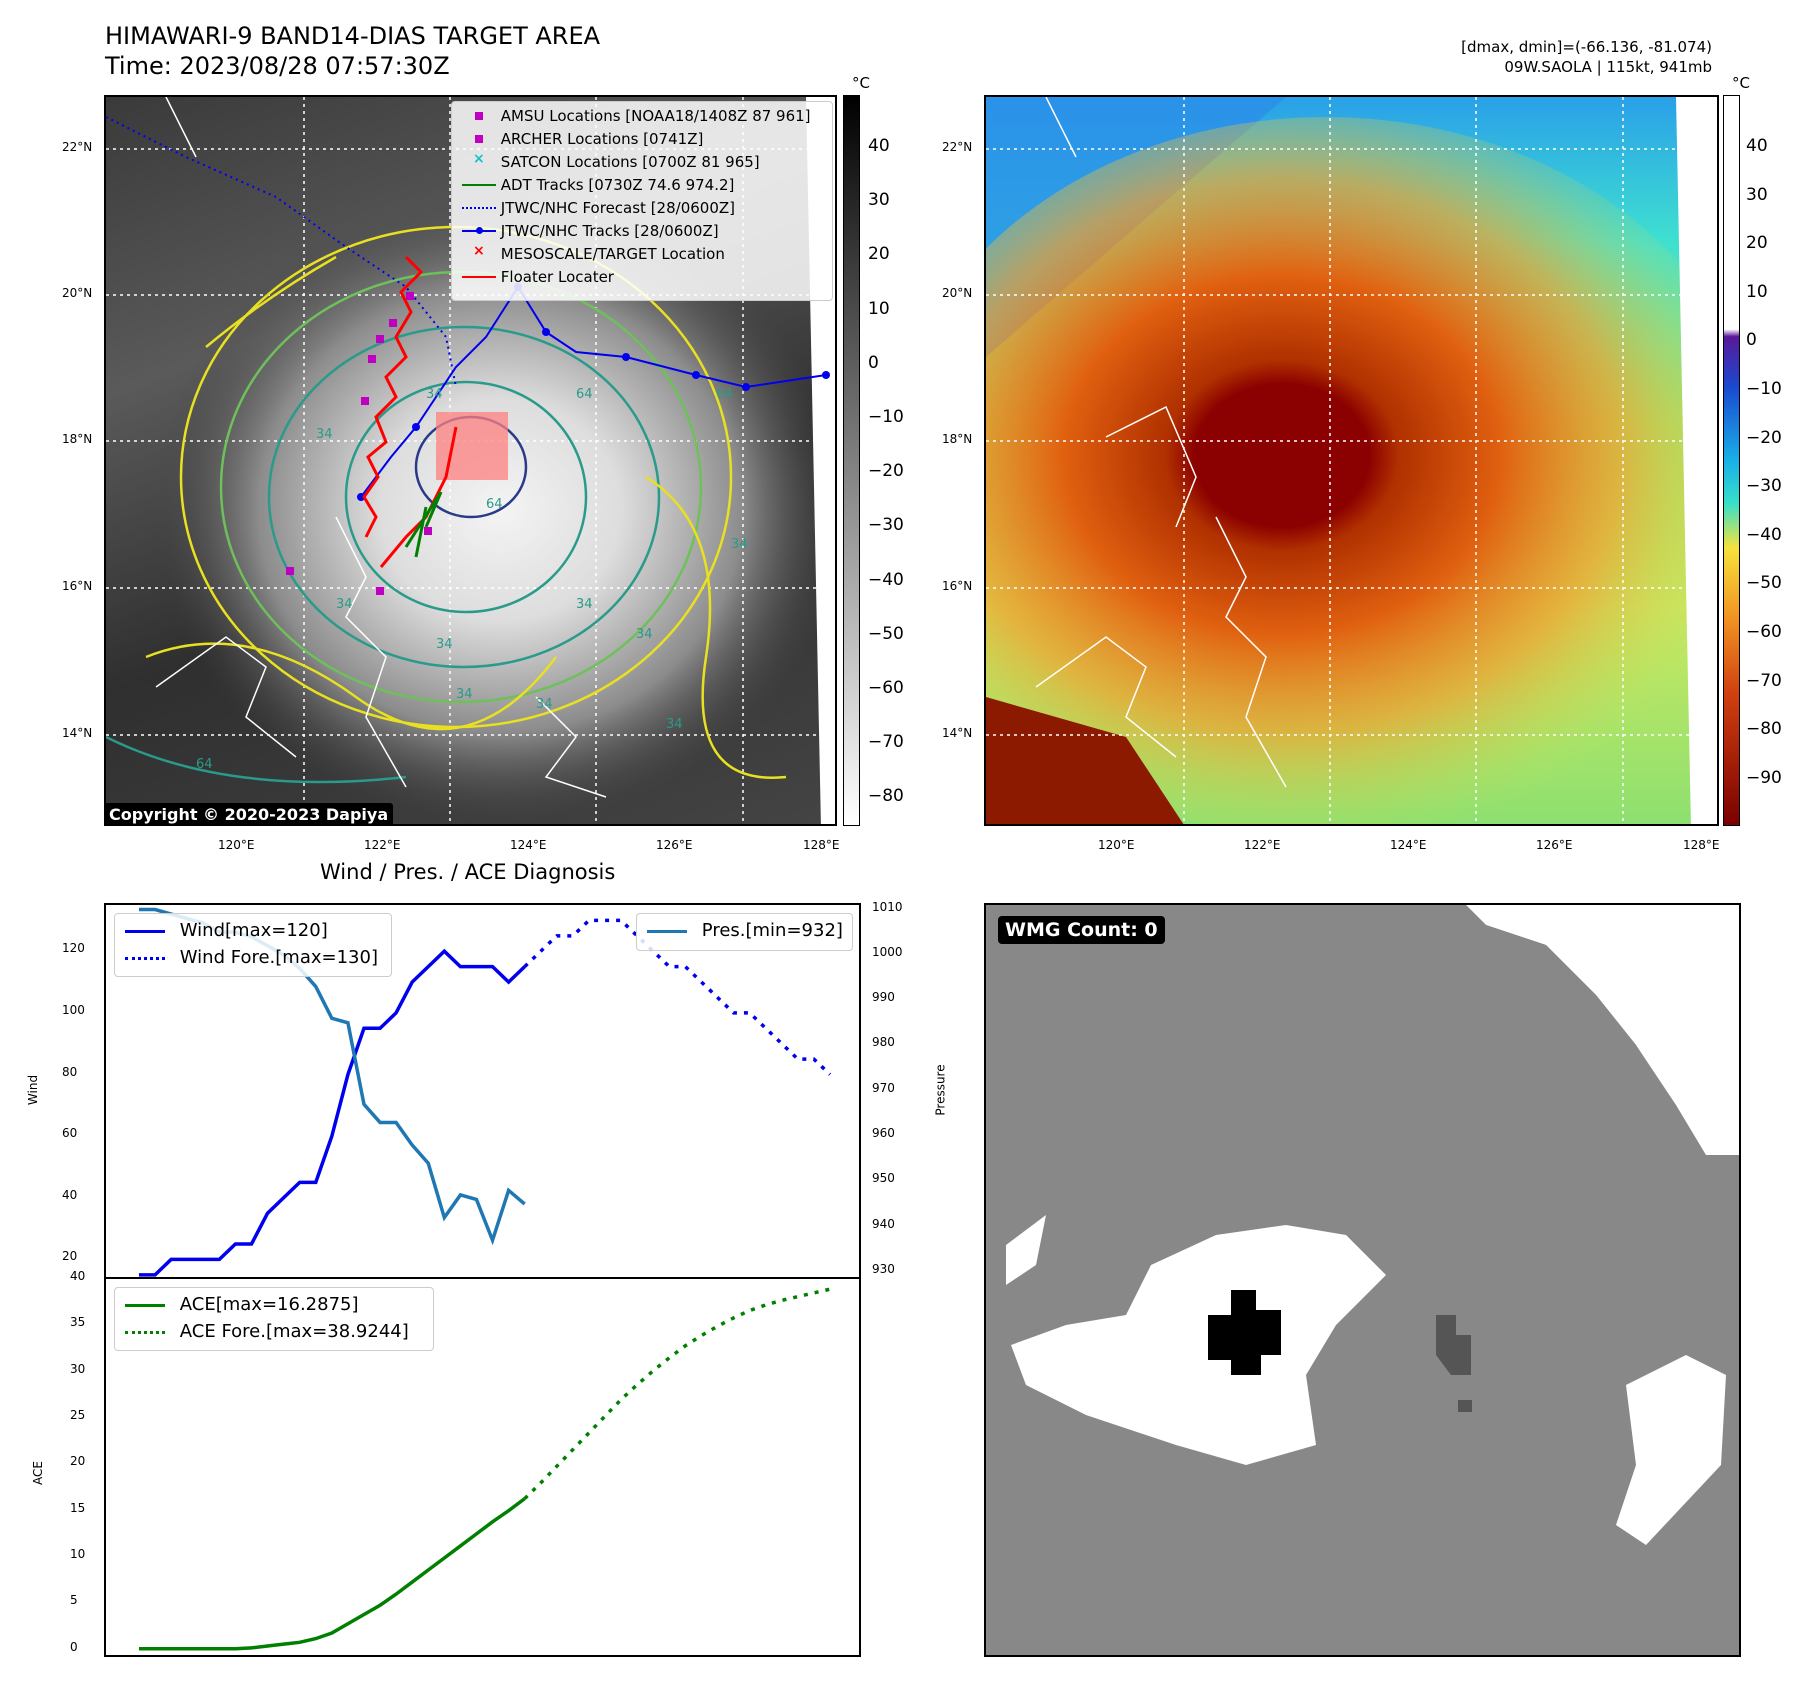  Describe the element at coordinates (479, 159) in the screenshot. I see `satcon-x-icon: ×` at that location.